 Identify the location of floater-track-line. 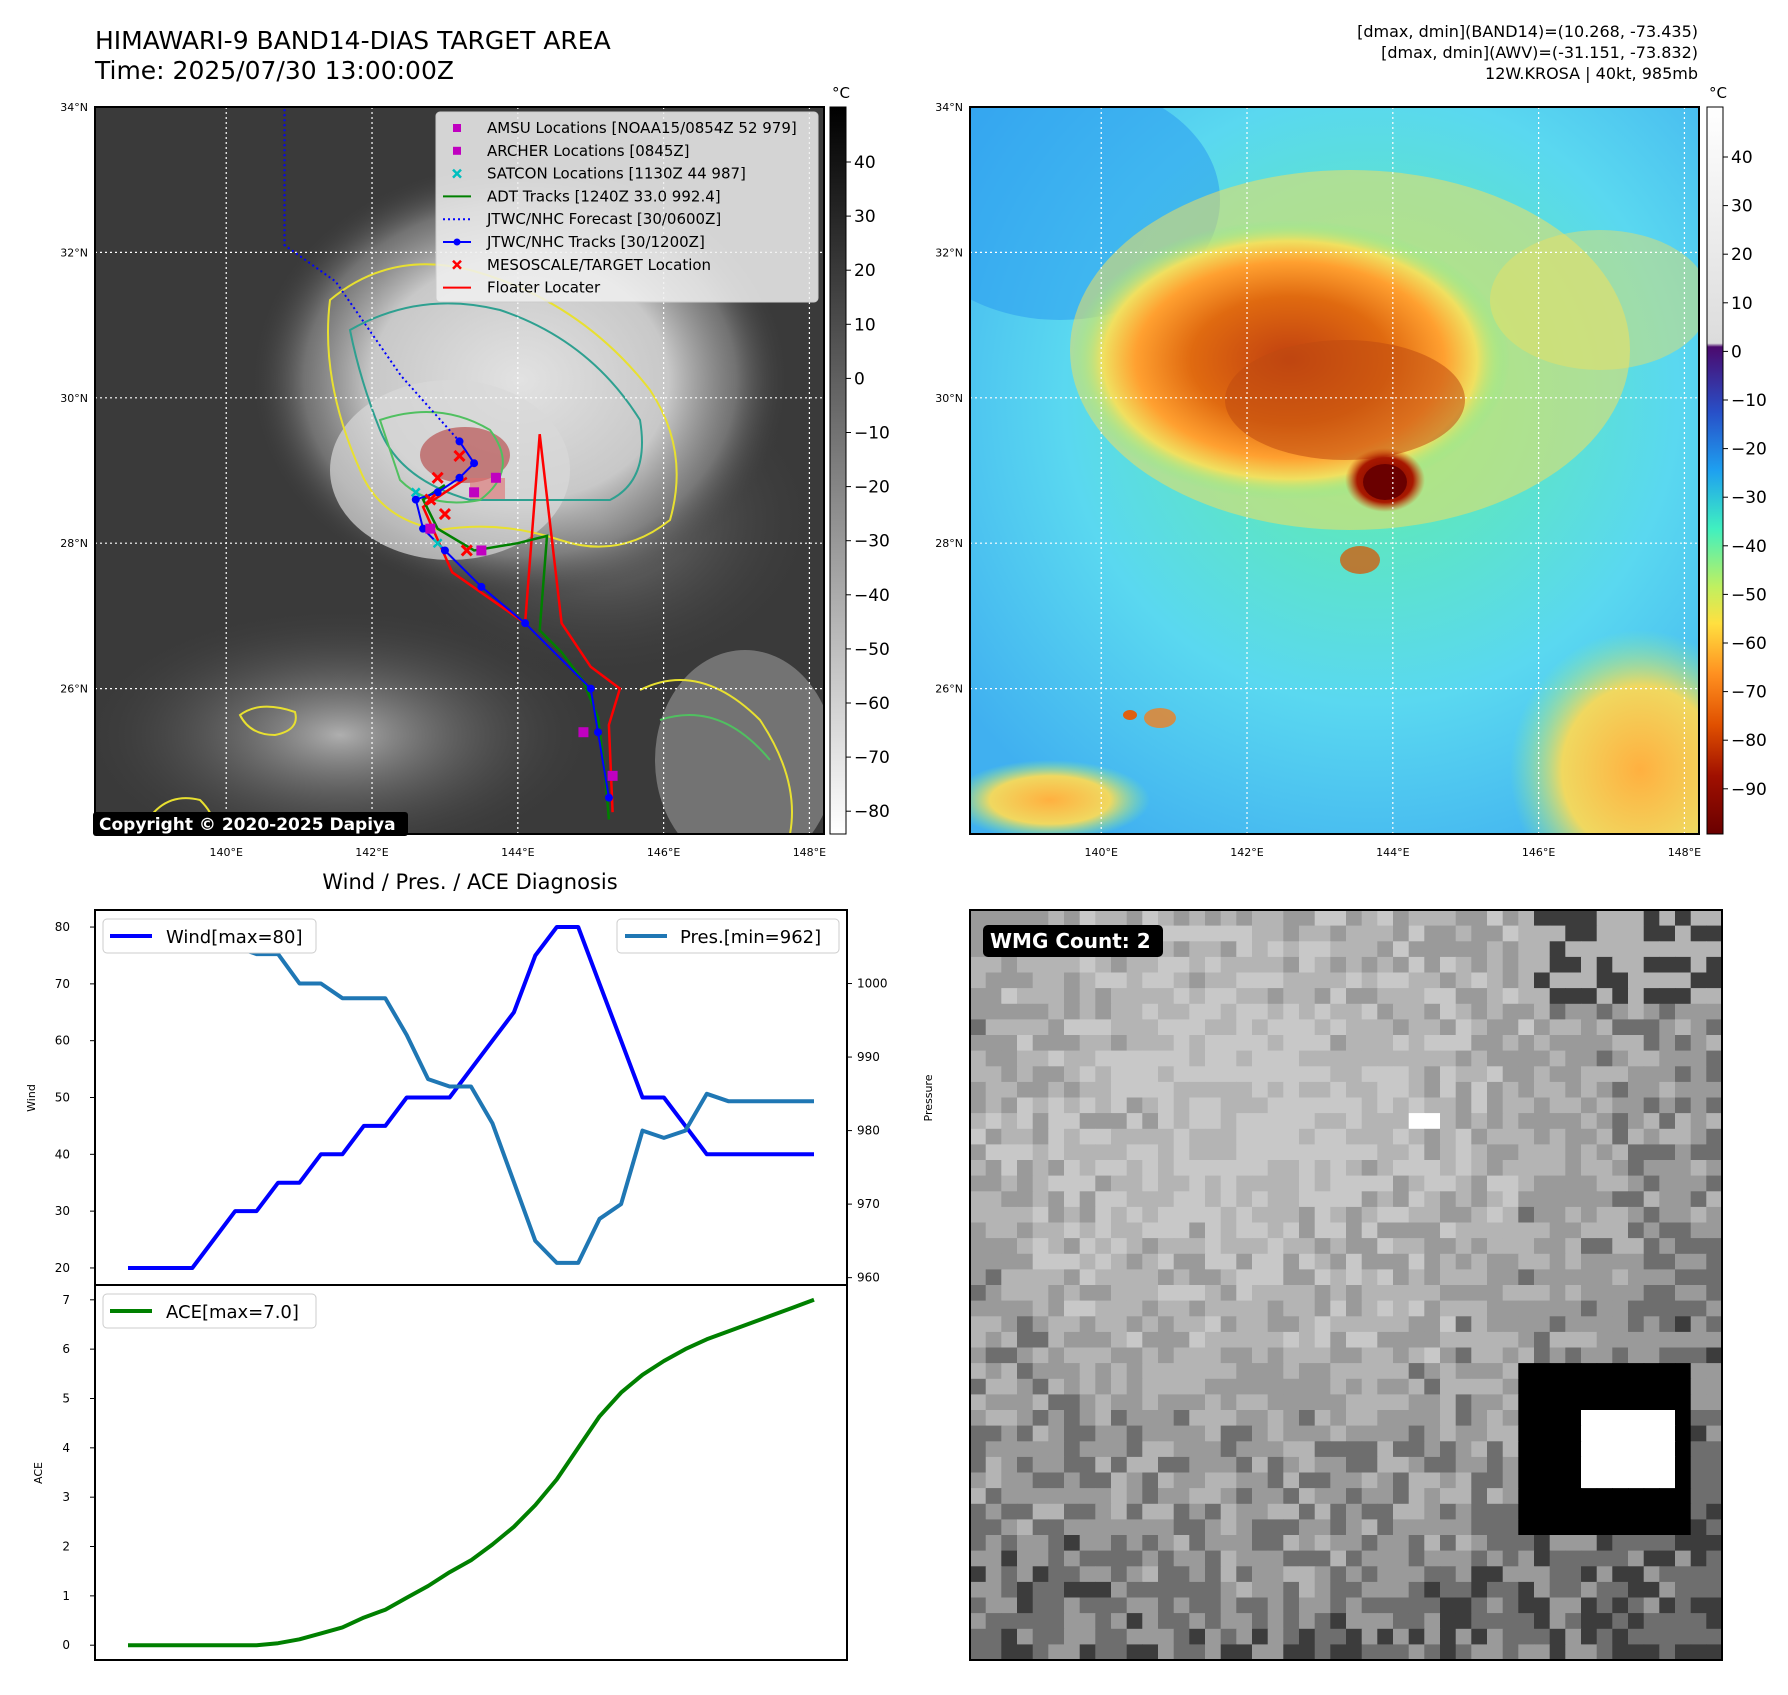
(521, 623).